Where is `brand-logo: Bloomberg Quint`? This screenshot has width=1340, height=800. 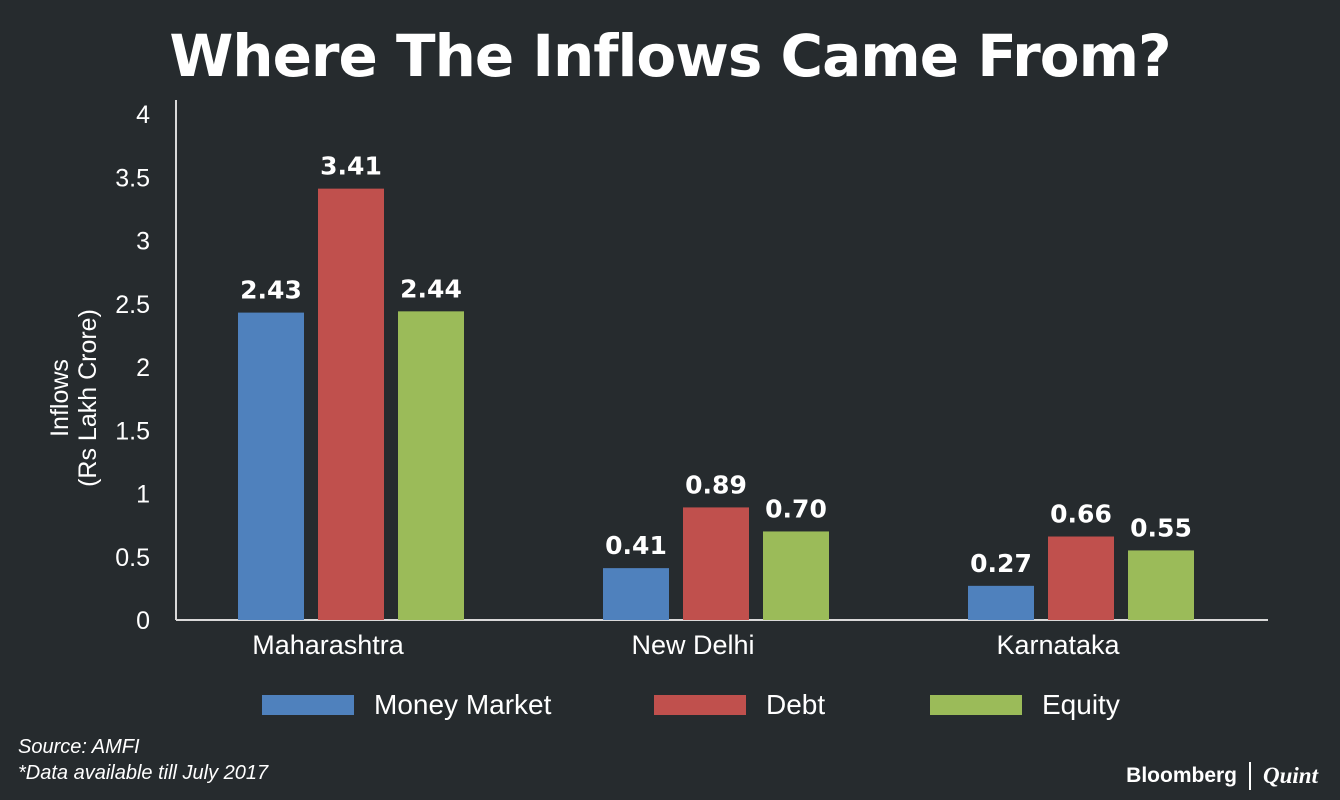 brand-logo: Bloomberg Quint is located at coordinates (1222, 776).